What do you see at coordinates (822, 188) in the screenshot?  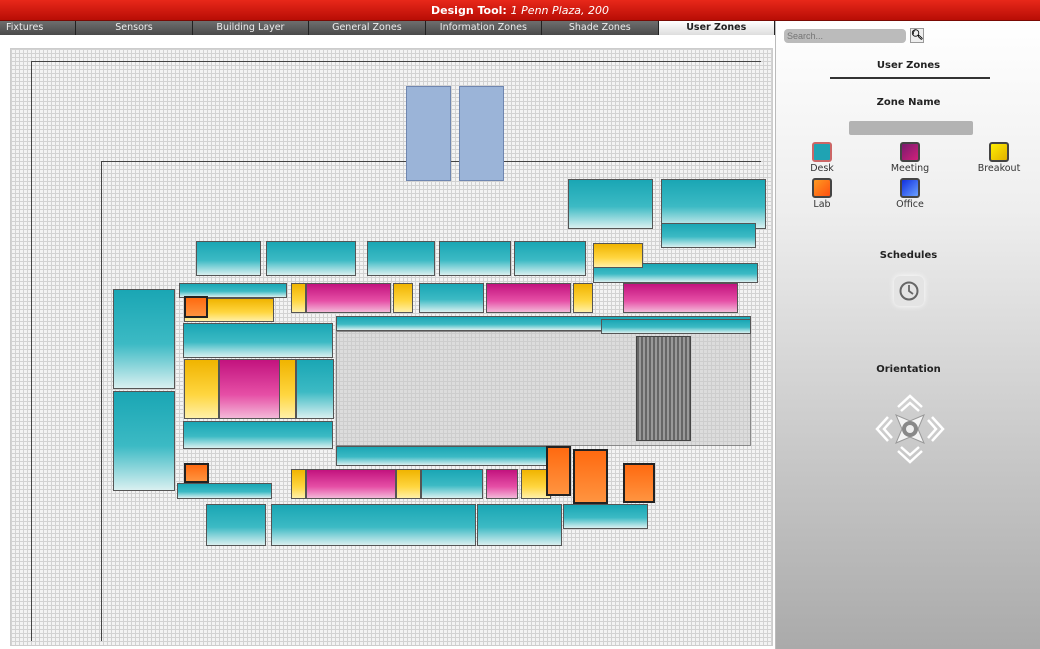 I see `lab-swatch` at bounding box center [822, 188].